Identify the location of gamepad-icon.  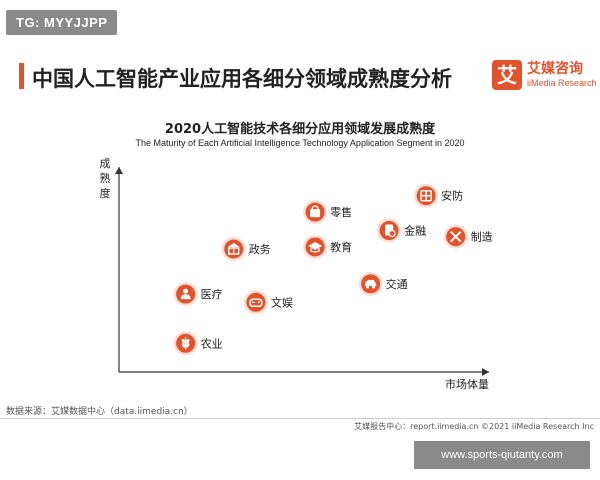
(256, 303).